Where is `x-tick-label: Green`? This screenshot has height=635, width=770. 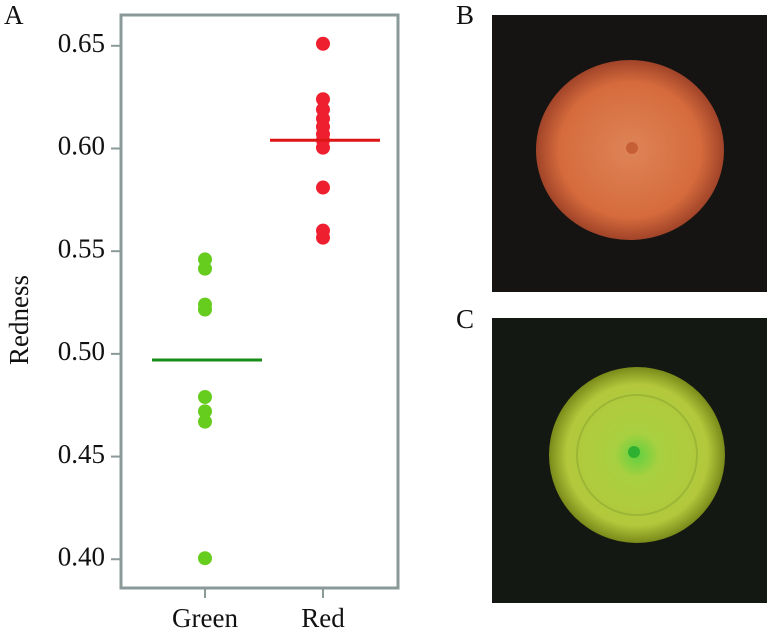 x-tick-label: Green is located at coordinates (205, 618).